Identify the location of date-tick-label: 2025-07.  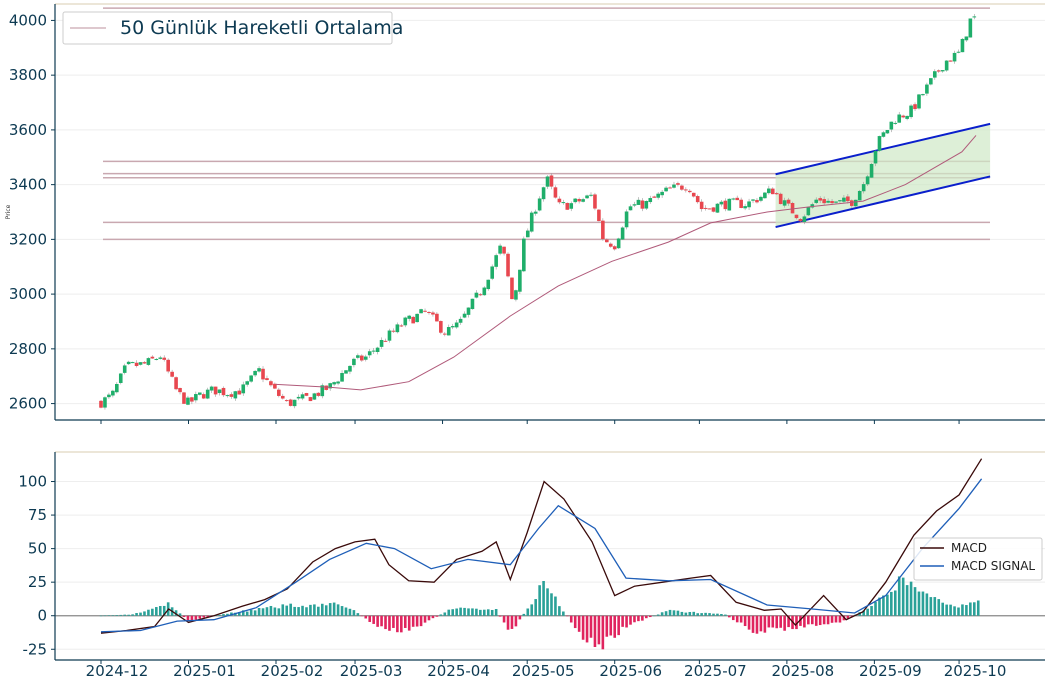
(715, 671).